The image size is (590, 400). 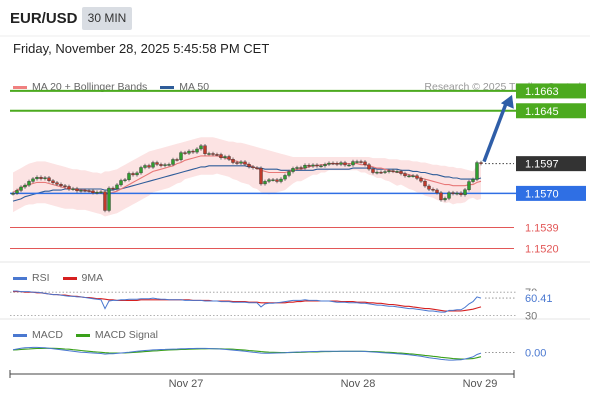 What do you see at coordinates (542, 165) in the screenshot?
I see `level-1-1597-label: 1.1597` at bounding box center [542, 165].